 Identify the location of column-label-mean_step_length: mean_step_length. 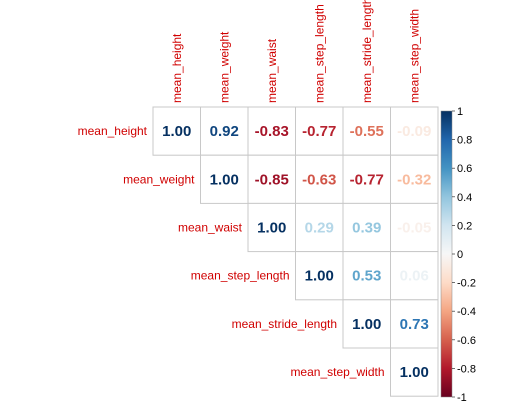
(319, 53).